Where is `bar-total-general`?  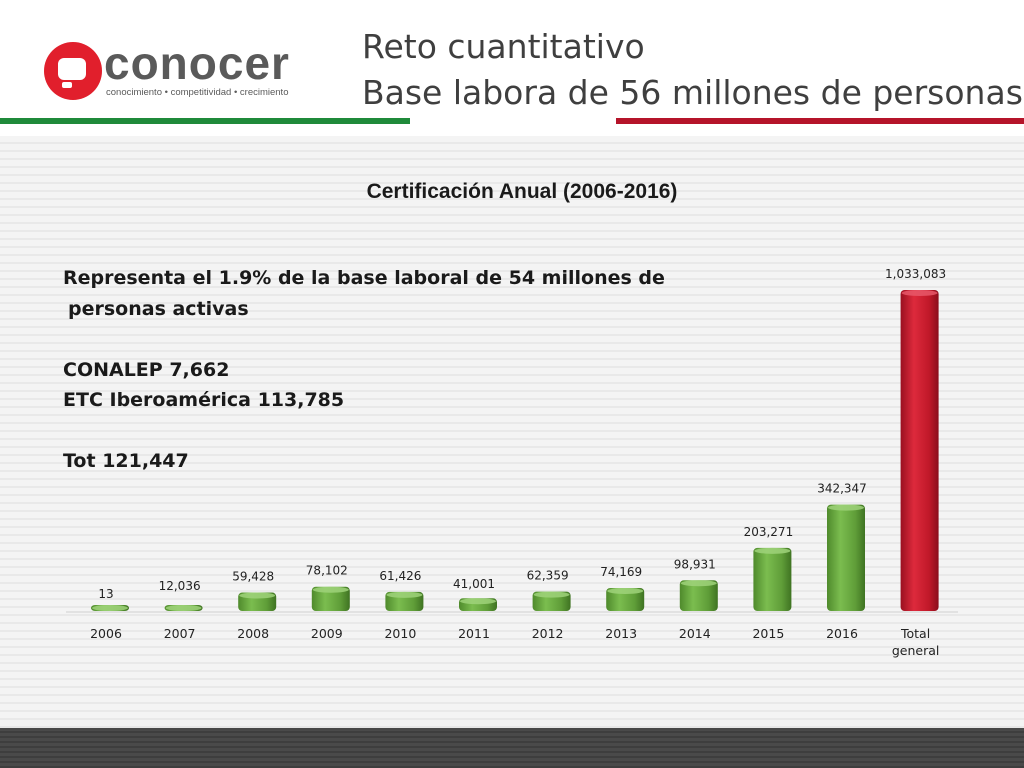 bar-total-general is located at coordinates (919, 450).